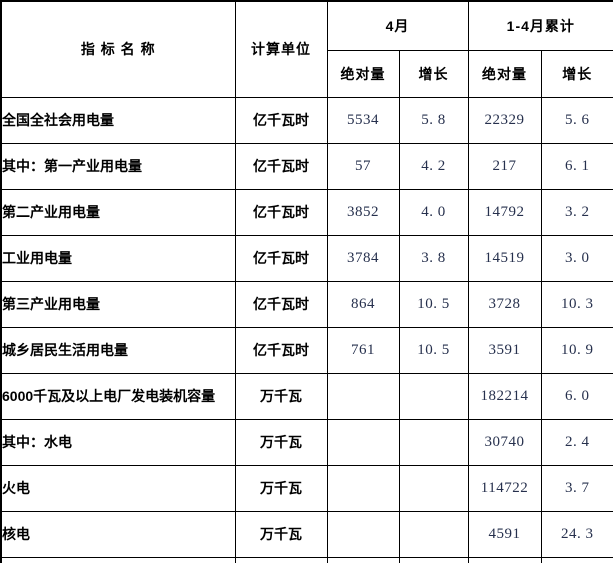 The height and width of the screenshot is (563, 613). Describe the element at coordinates (504, 258) in the screenshot. I see `cumulative-absolute-cell: 14519` at that location.